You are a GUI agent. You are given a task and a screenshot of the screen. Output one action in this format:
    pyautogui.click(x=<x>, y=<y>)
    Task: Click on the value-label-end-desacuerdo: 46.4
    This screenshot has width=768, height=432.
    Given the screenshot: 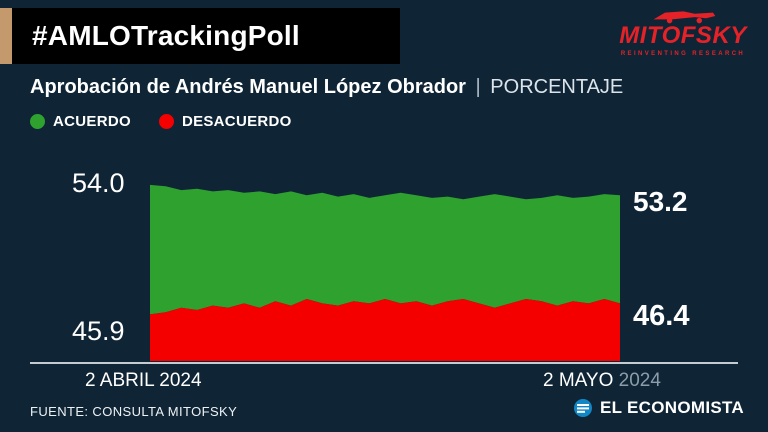 What is the action you would take?
    pyautogui.click(x=661, y=316)
    